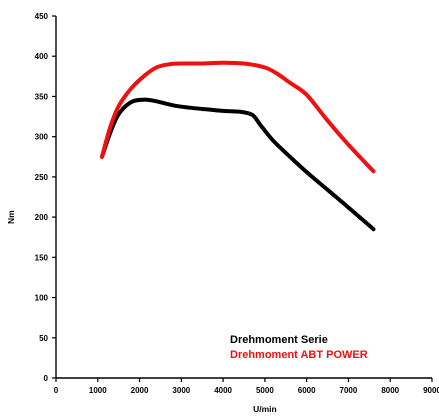 This screenshot has height=417, width=439. I want to click on legend-entry-serie: Drehmoment Serie, so click(279, 340).